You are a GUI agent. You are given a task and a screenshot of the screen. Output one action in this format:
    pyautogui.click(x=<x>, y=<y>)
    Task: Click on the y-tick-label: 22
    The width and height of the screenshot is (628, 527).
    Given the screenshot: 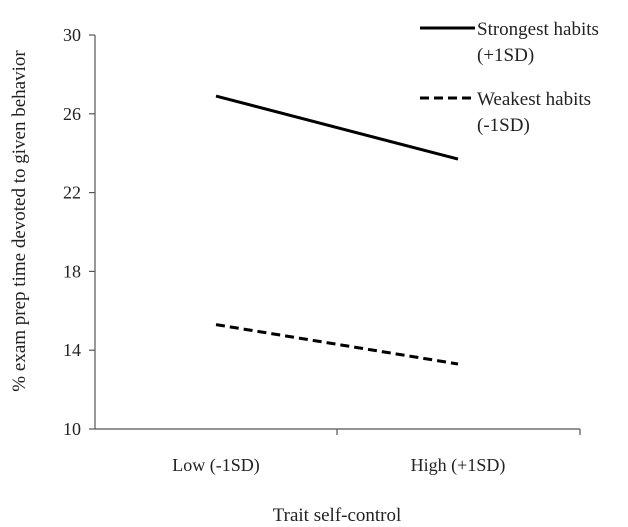 What is the action you would take?
    pyautogui.click(x=72, y=193)
    